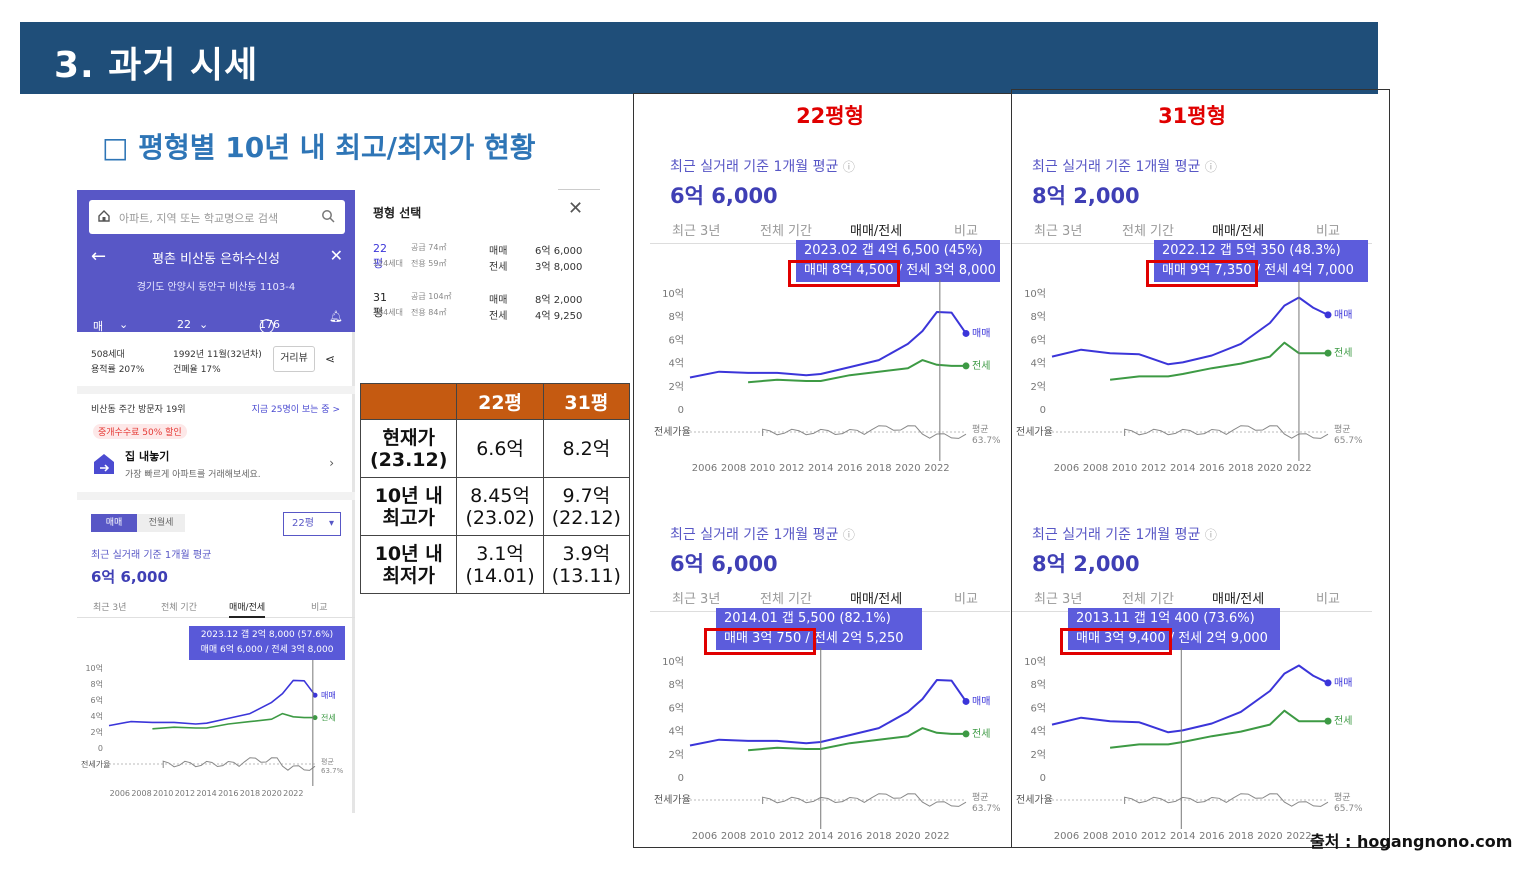  I want to click on toggle-rent: 전월세, so click(161, 523).